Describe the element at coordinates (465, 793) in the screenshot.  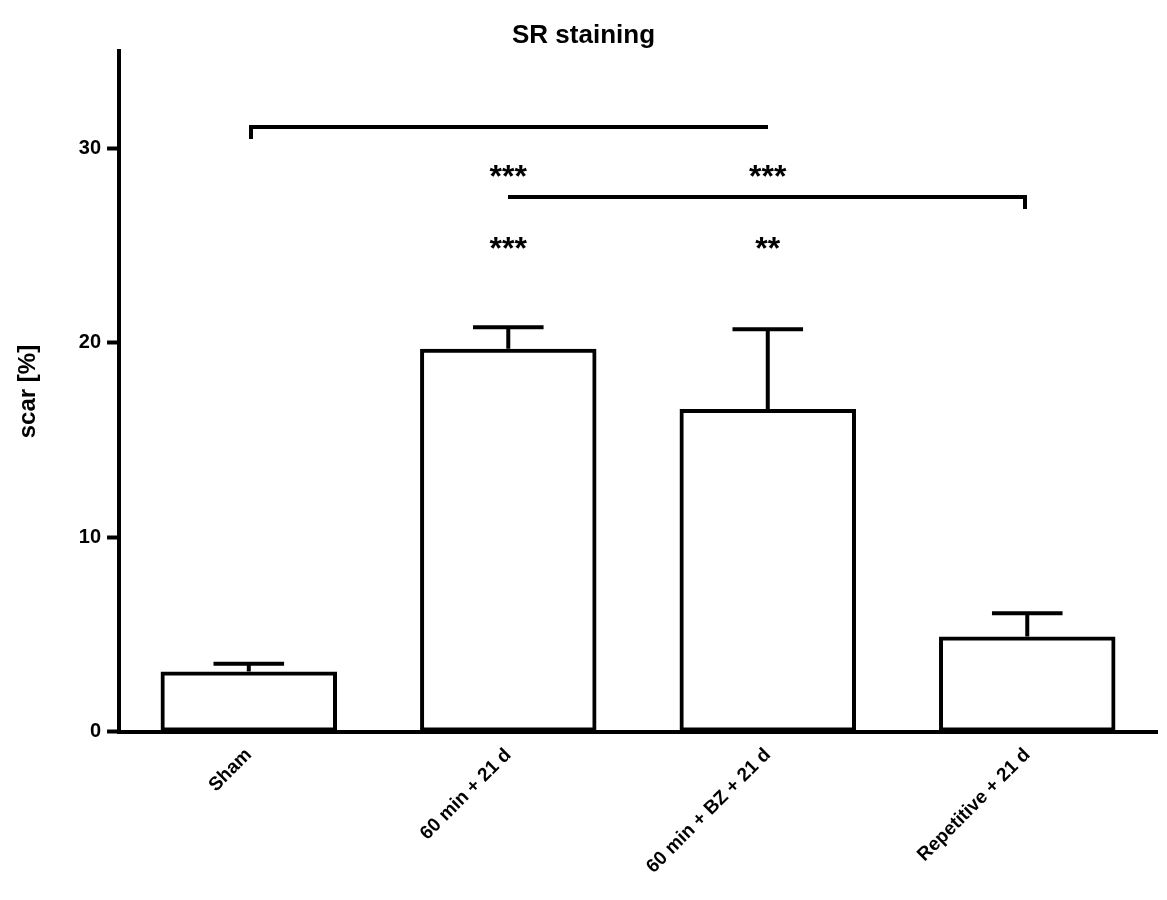
I see `x-tick-label: 60 min + 21 d` at that location.